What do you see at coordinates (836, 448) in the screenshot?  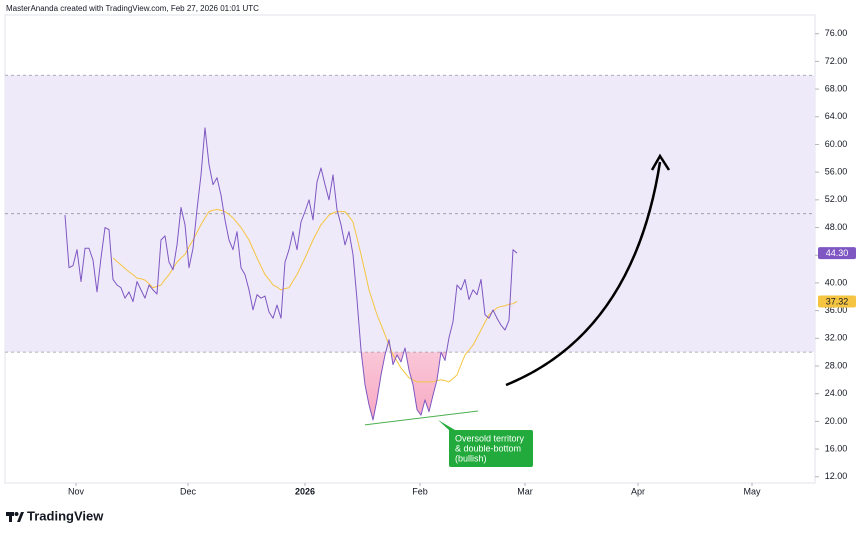 I see `y-tick-label: 16.00` at bounding box center [836, 448].